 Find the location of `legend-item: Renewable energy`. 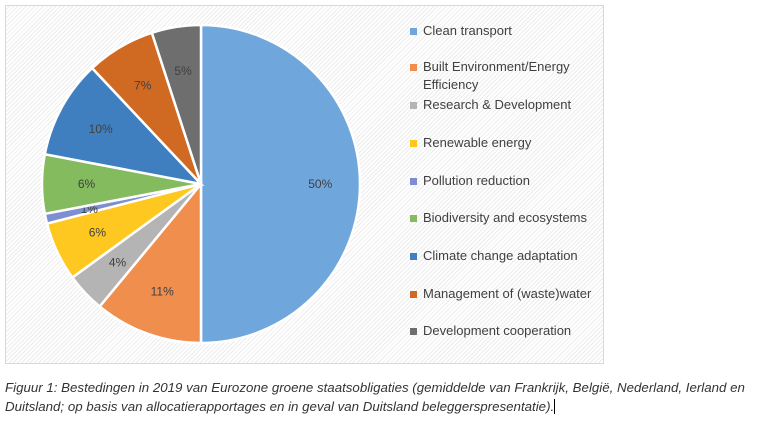

legend-item: Renewable energy is located at coordinates (507, 143).